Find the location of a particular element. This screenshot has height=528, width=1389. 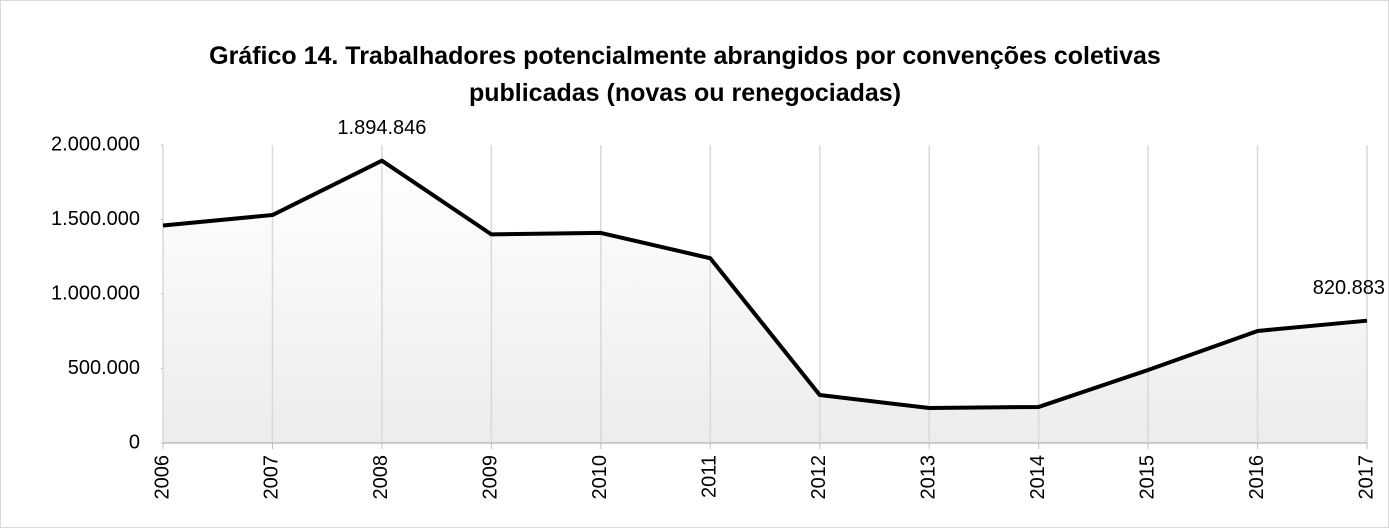

x-tick-label: 2006 is located at coordinates (162, 477).